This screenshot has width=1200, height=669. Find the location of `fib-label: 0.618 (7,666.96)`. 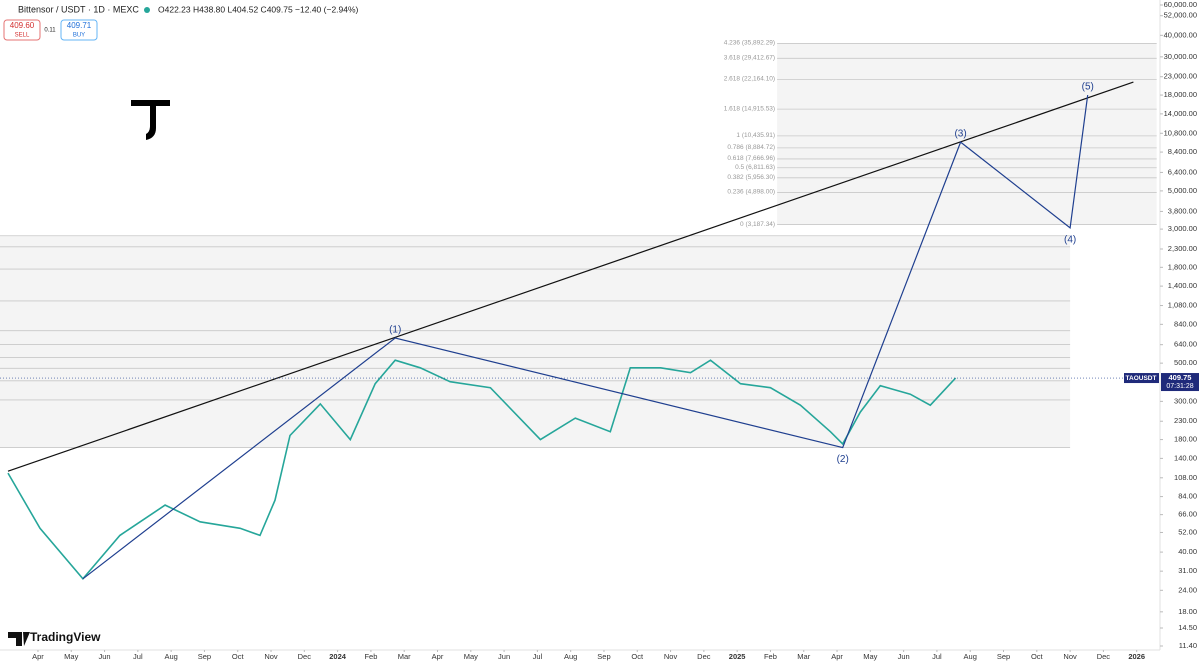

fib-label: 0.618 (7,666.96) is located at coordinates (751, 158).